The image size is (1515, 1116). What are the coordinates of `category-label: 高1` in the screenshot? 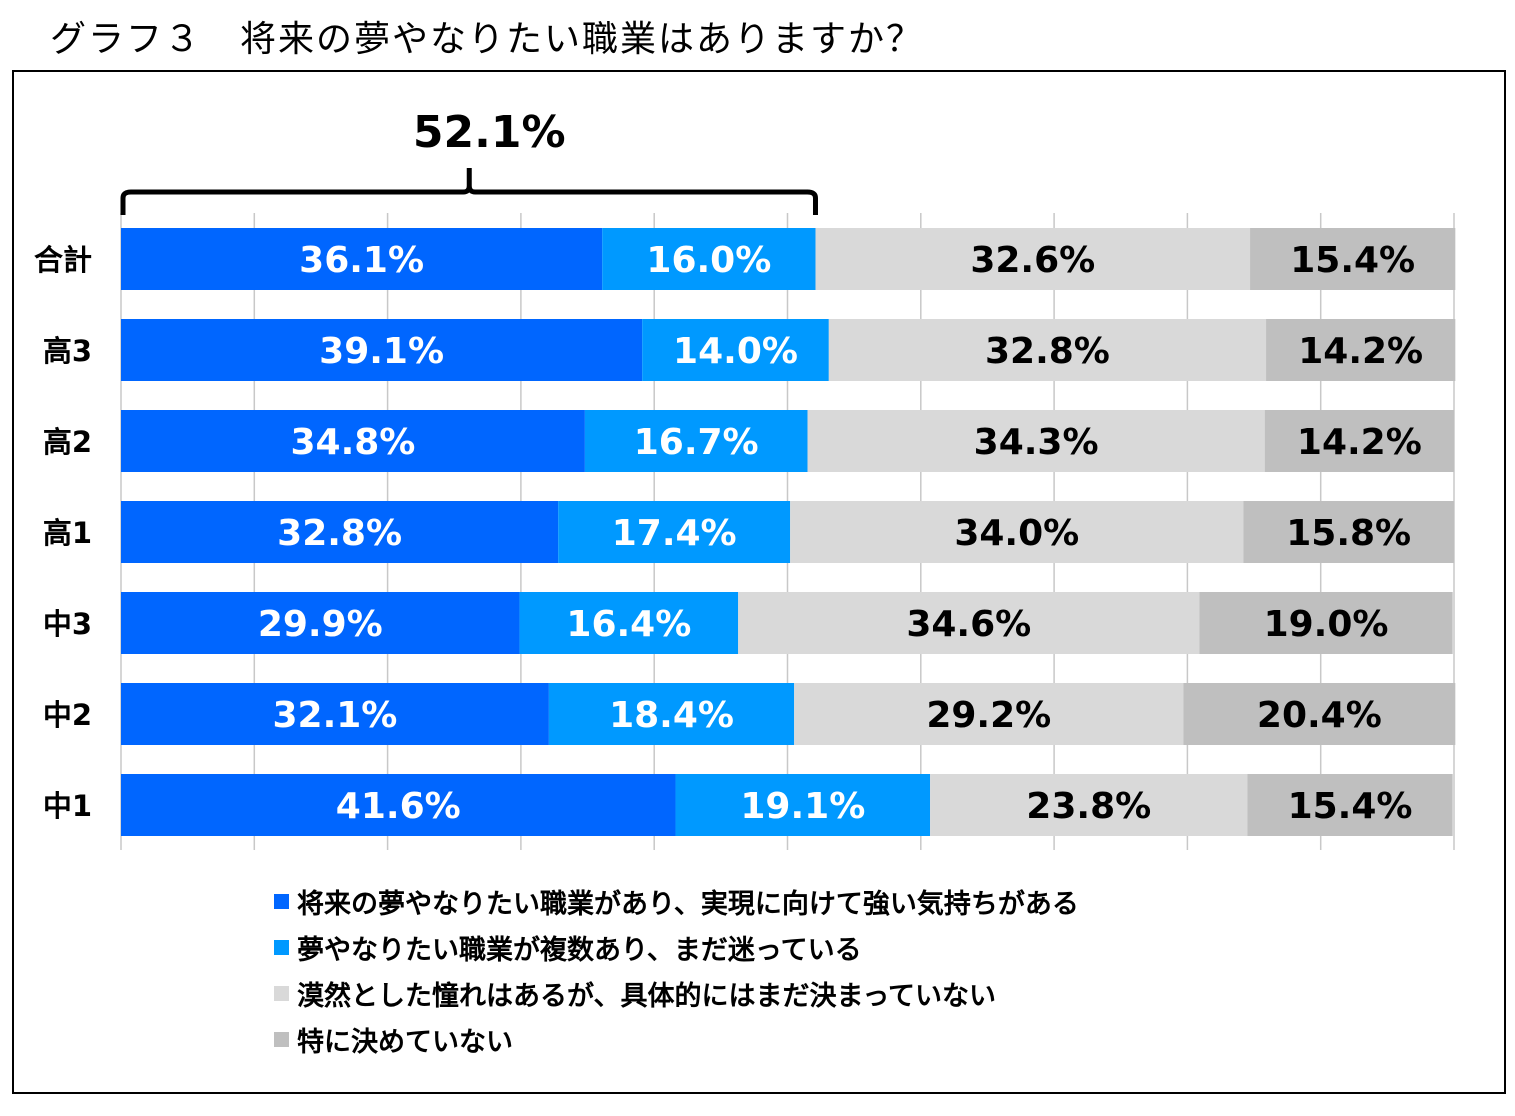 It's located at (67, 533).